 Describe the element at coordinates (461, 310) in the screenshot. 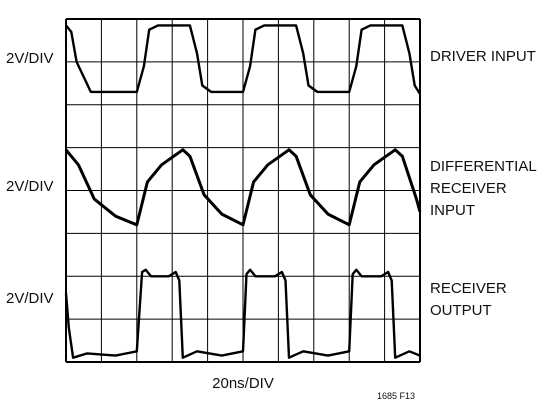

I see `series-label-receiver-line2: OUTPUT` at that location.